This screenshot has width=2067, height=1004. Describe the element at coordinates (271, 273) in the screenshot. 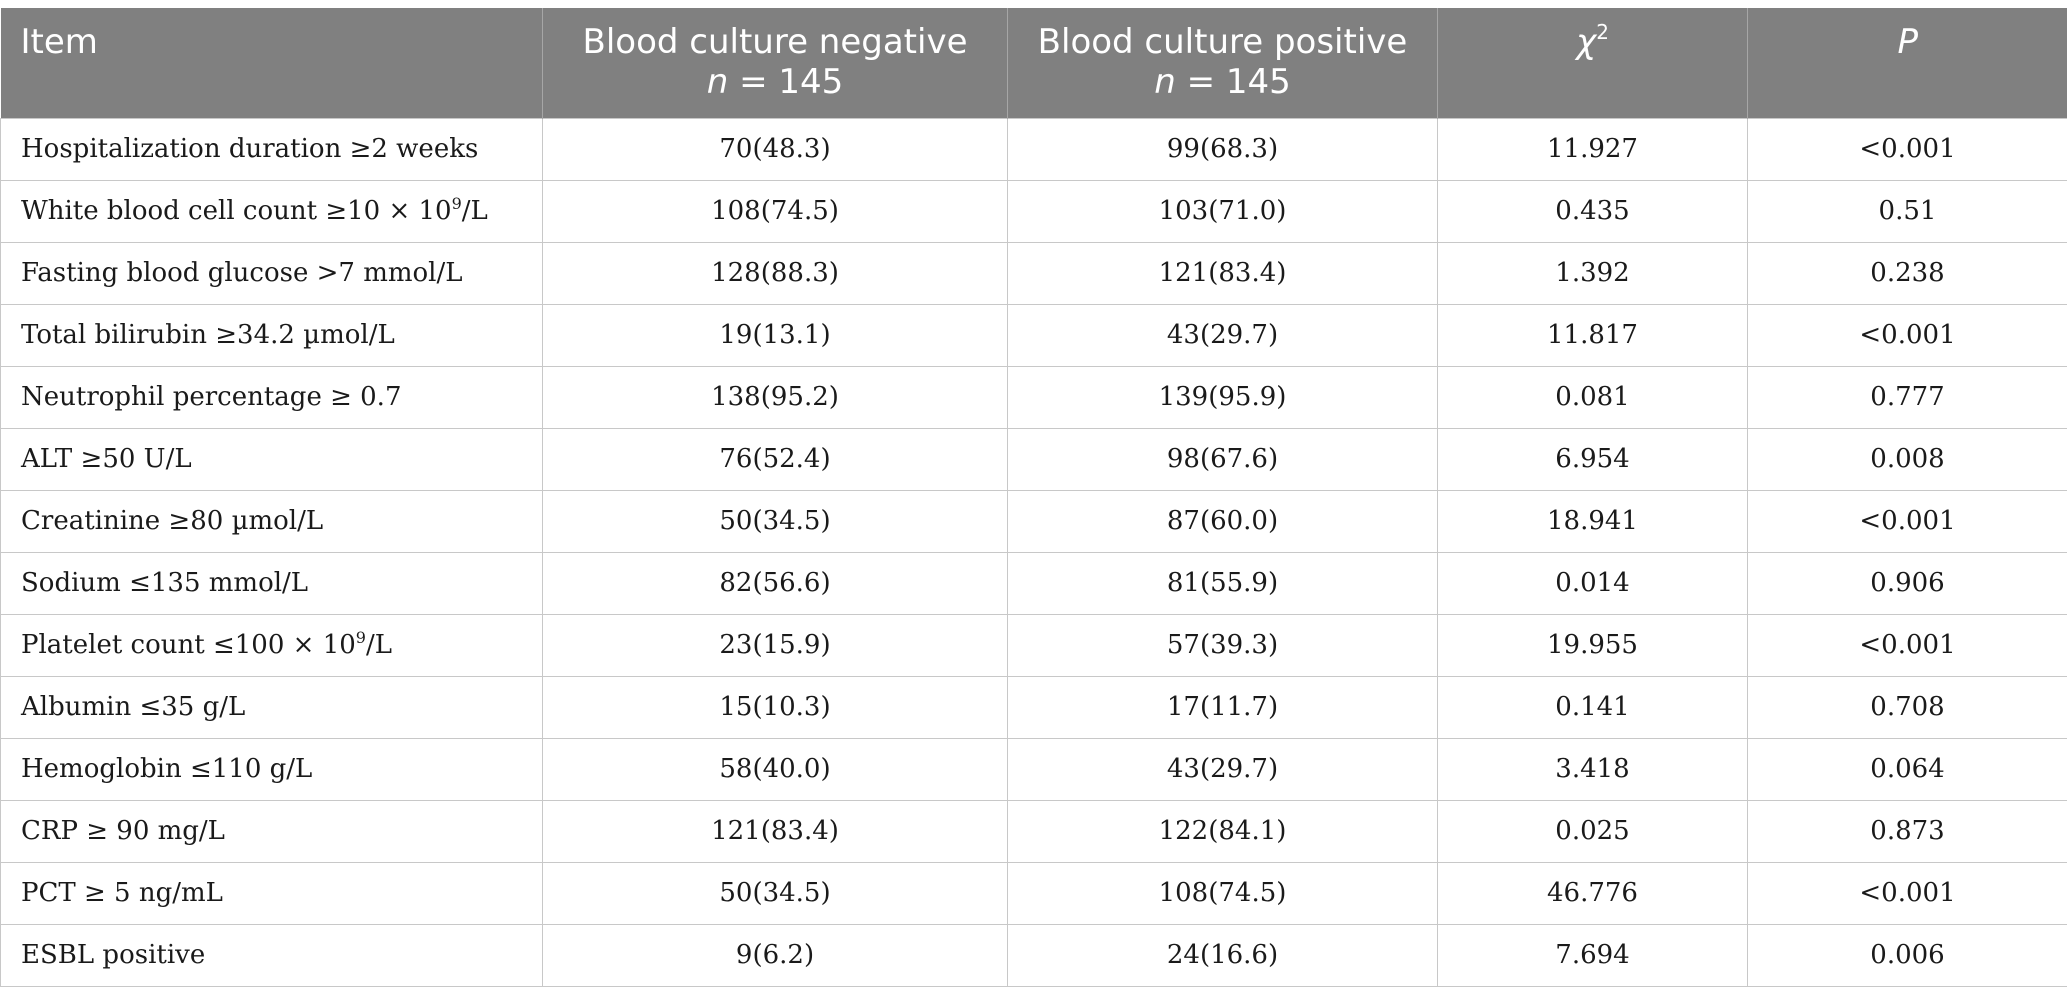

I see `cell-item: Fasting blood glucose >7 mmol/L` at that location.